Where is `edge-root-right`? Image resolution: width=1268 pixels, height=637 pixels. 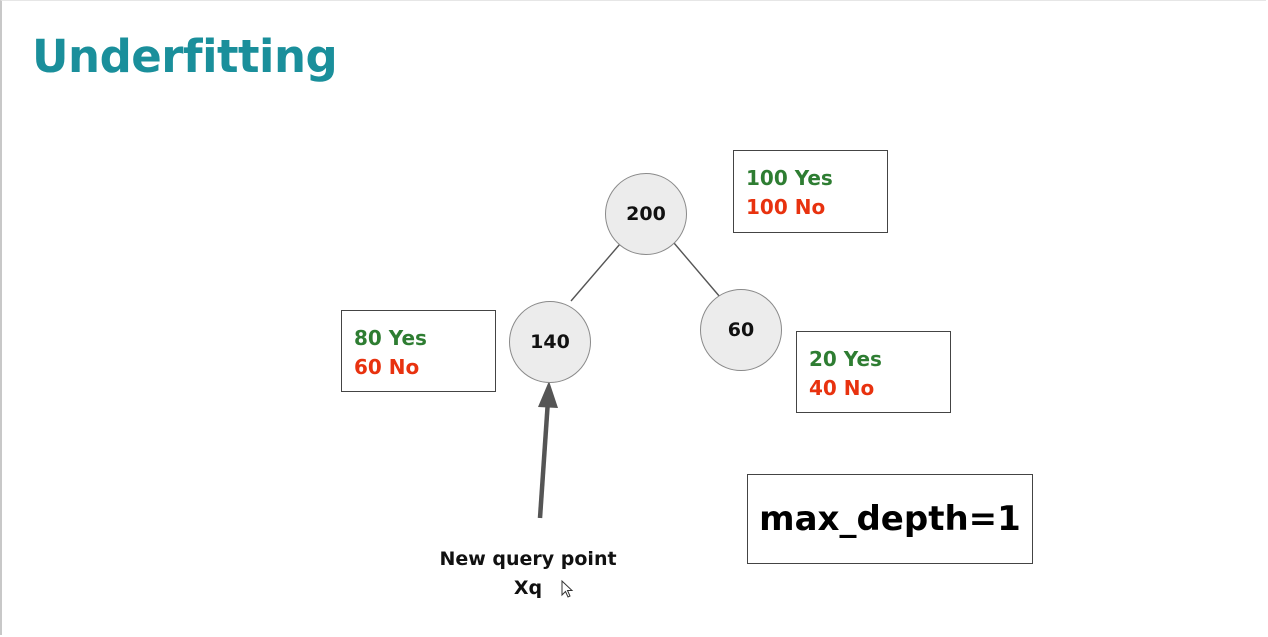
edge-root-right is located at coordinates (697, 270).